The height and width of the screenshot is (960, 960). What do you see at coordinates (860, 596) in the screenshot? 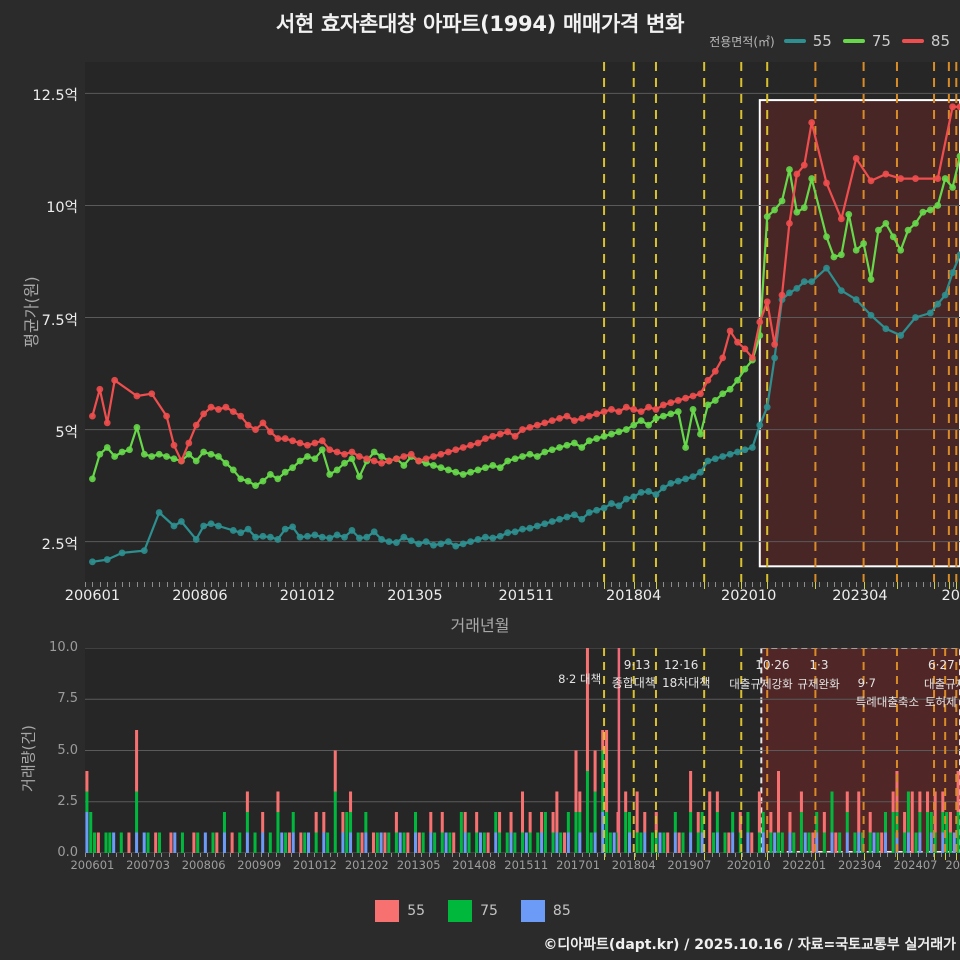
I see `price-x-tick-label: 202304` at bounding box center [860, 596].